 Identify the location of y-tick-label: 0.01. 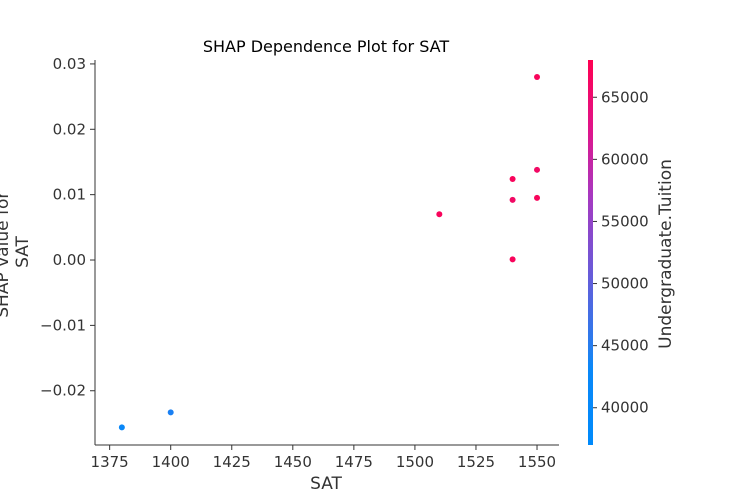
(69, 195).